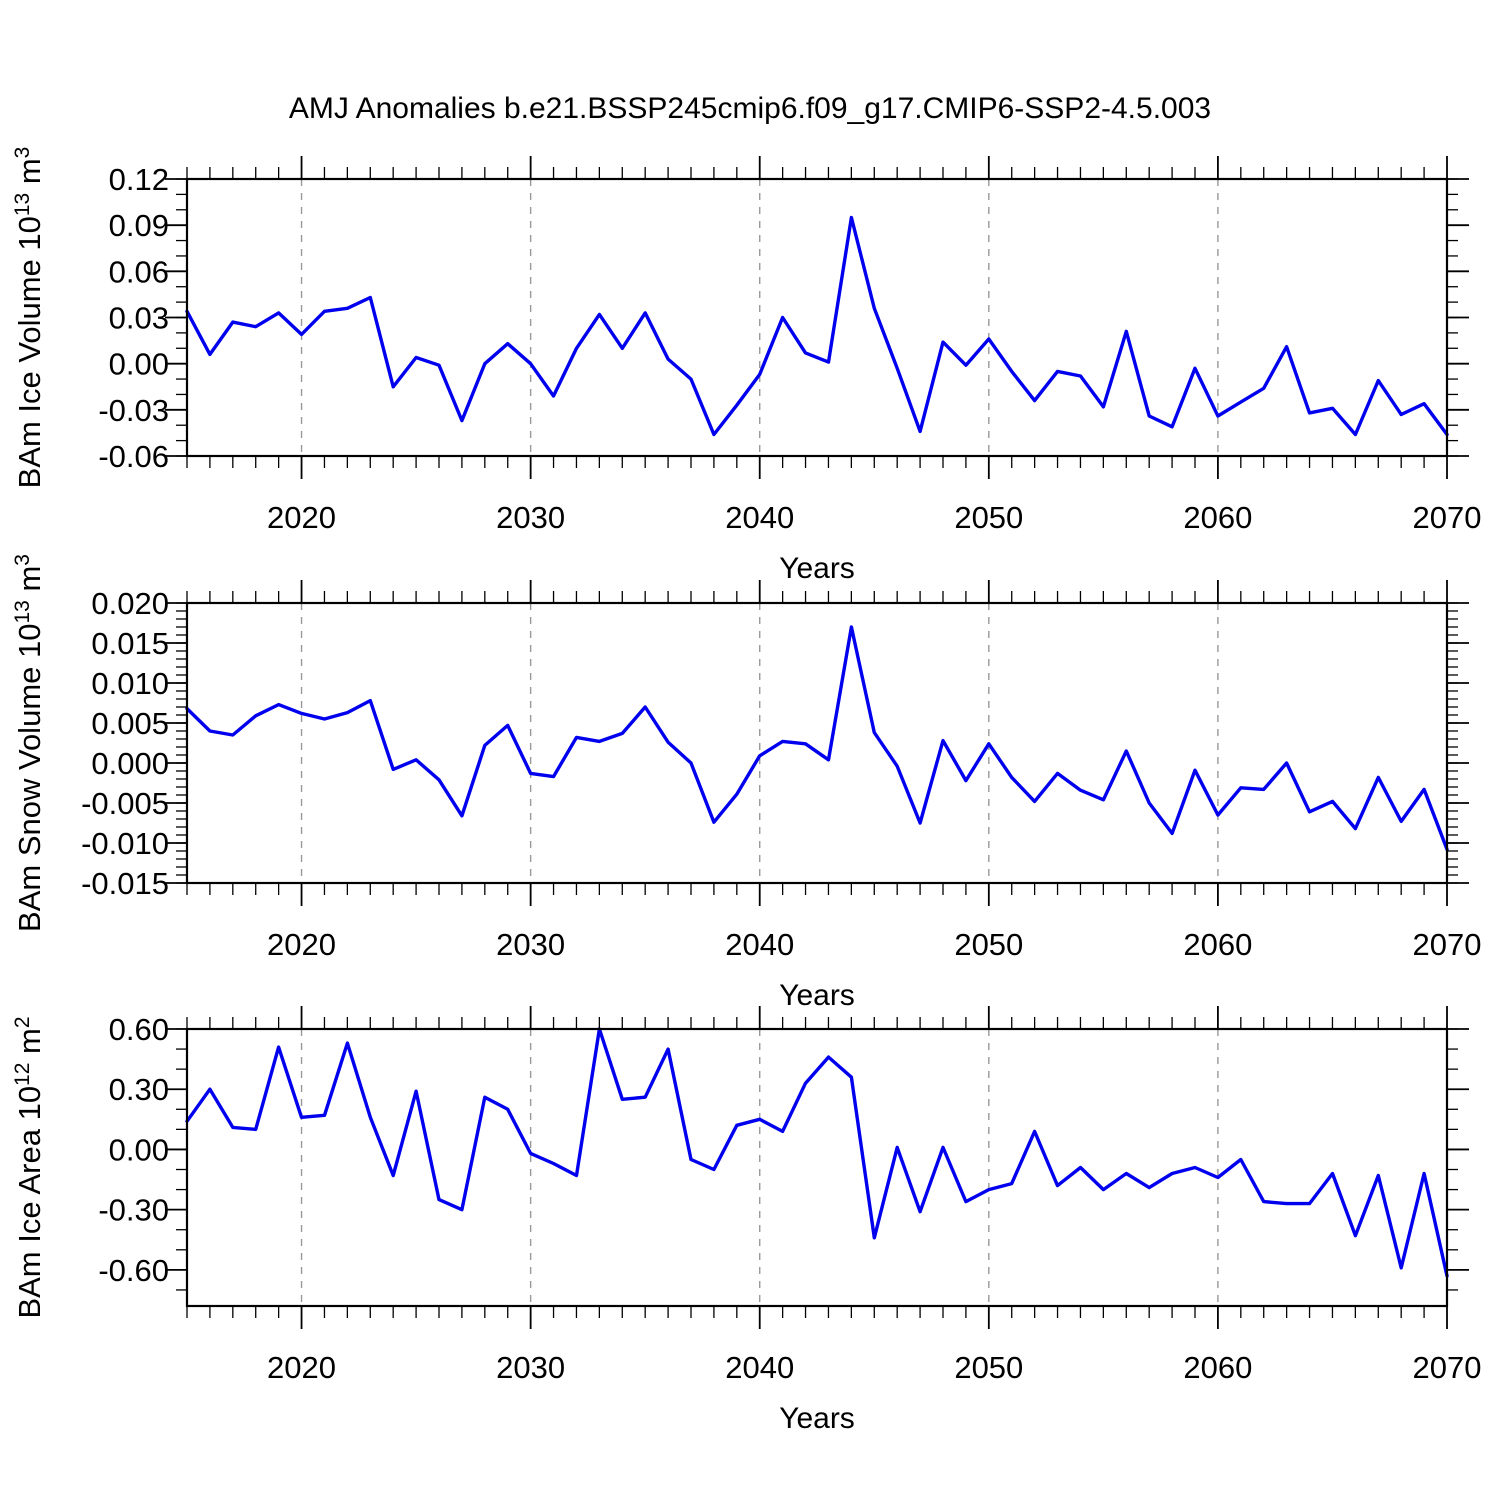  What do you see at coordinates (130, 683) in the screenshot?
I see `bam-snow-volume-y-tick-label: 0.010` at bounding box center [130, 683].